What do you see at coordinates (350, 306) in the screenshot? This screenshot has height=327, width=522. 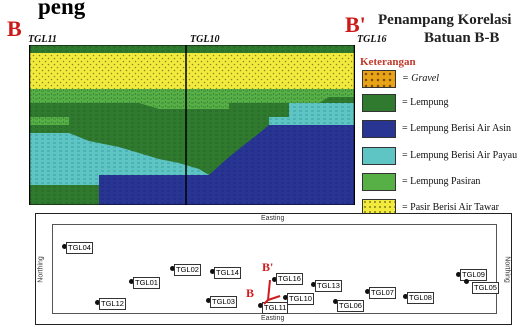 I see `well-tag-tgl06: TGL06` at bounding box center [350, 306].